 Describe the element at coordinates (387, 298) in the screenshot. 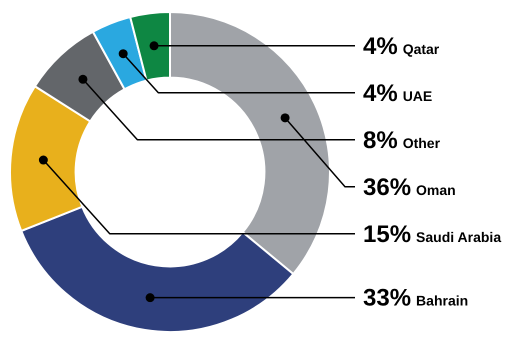

I see `data-label: 33%` at that location.